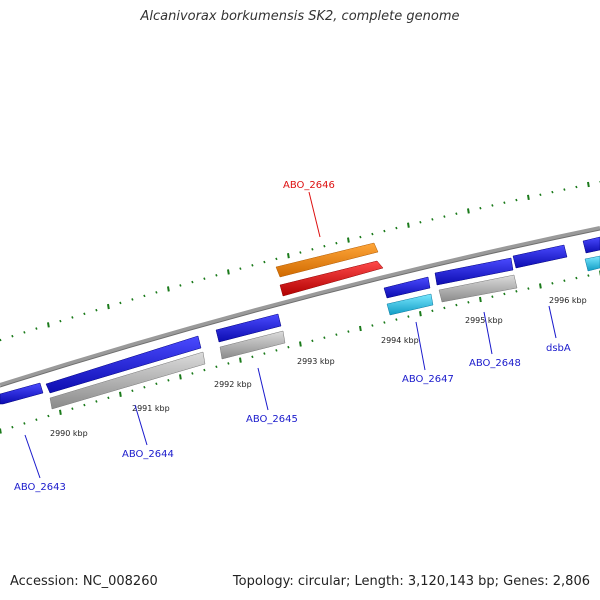 The width and height of the screenshot is (600, 600). Describe the element at coordinates (495, 363) in the screenshot. I see `gene-label-abo-2648: ABO_2648` at that location.